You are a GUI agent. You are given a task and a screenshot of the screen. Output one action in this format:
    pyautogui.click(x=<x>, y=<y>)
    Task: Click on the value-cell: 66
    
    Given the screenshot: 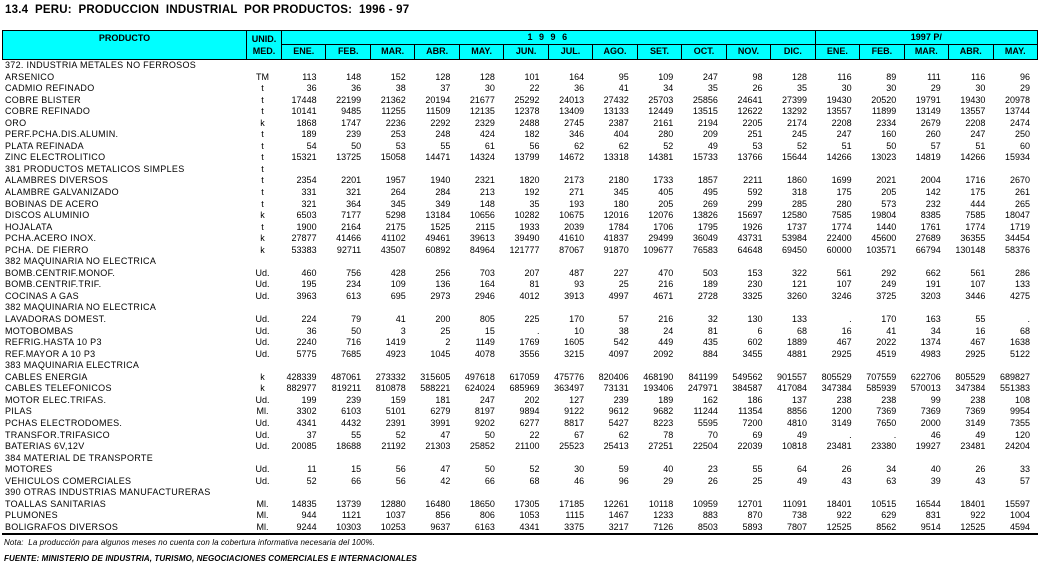 What is the action you would take?
    pyautogui.click(x=356, y=480)
    